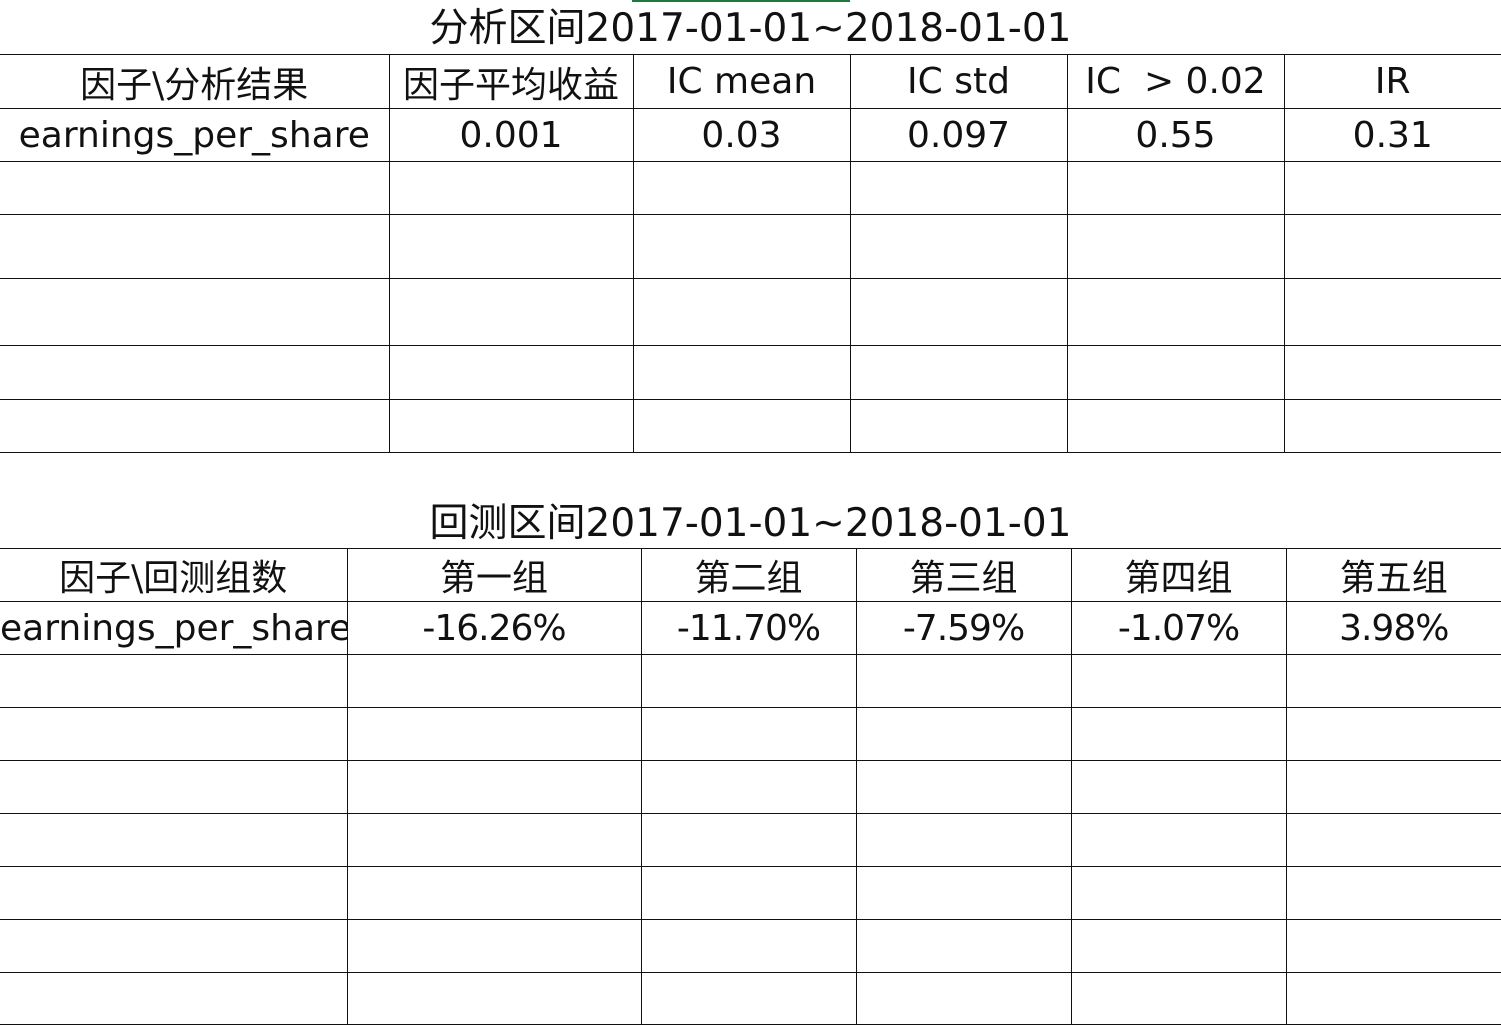  I want to click on data-cell: -16.26%, so click(494, 628).